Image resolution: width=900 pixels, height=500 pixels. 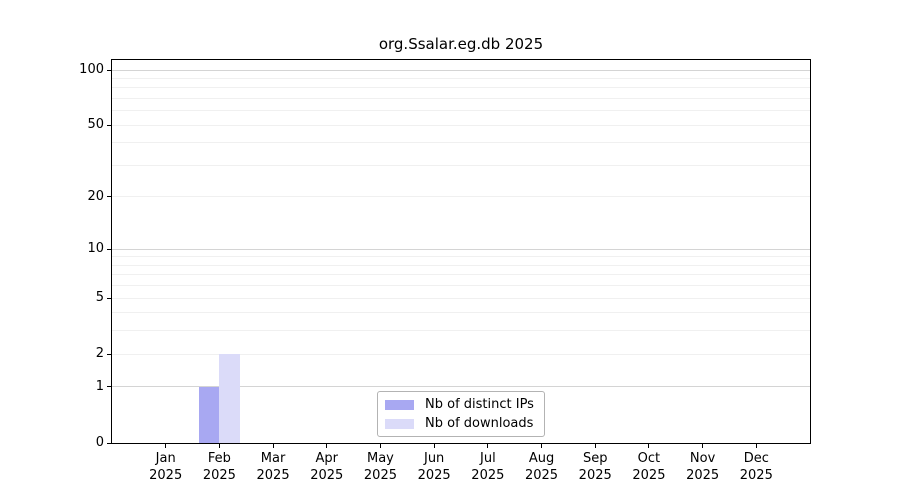 I want to click on x-tick-label: Mar 2025, so click(x=273, y=467).